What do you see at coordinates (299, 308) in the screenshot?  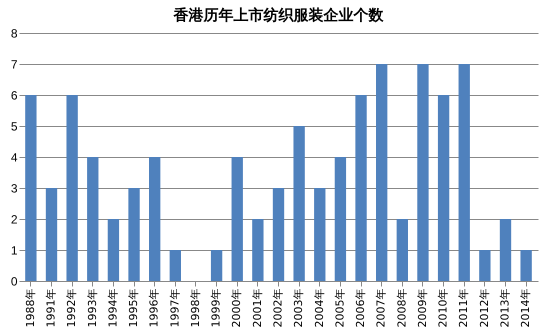 I see `x-tick-label: 2003年` at bounding box center [299, 308].